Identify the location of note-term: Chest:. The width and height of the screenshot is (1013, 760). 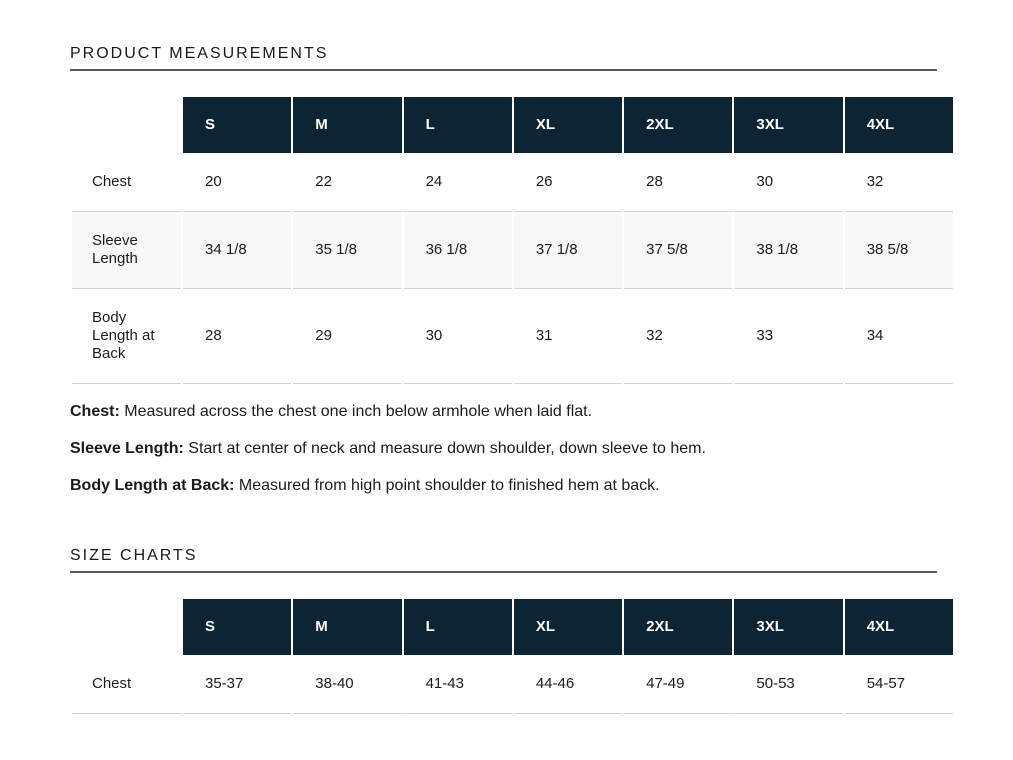
(95, 411).